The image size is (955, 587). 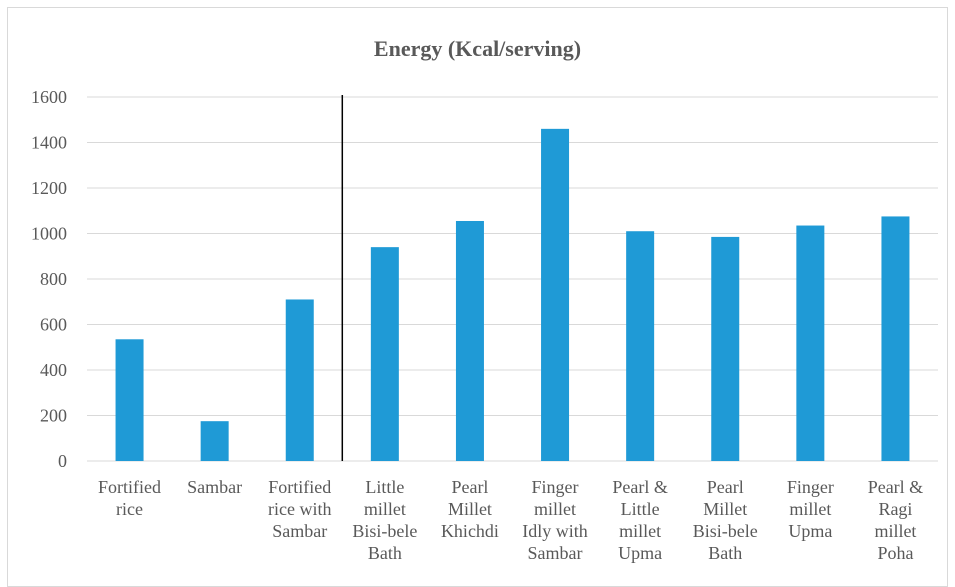 What do you see at coordinates (299, 509) in the screenshot?
I see `x-tick-label: Fortified rice with Sambar` at bounding box center [299, 509].